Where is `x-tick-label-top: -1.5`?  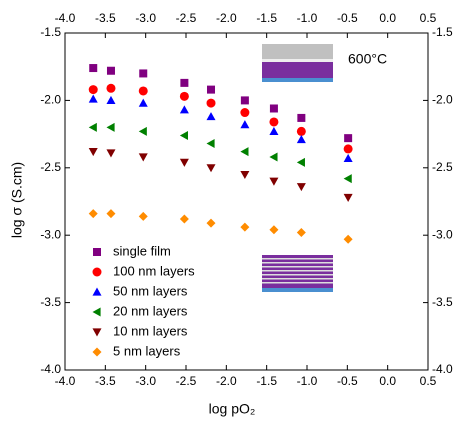
x-tick-label-top: -1.5 is located at coordinates (266, 18).